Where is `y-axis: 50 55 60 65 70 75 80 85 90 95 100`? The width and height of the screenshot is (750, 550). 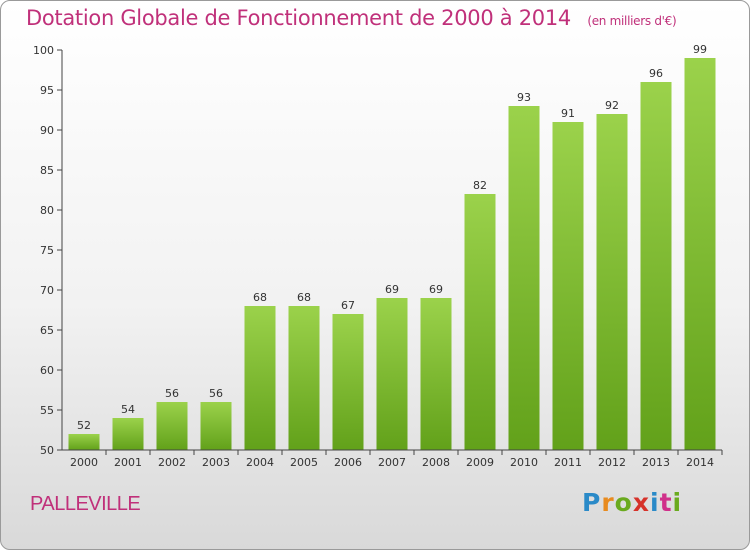 y-axis: 50 55 60 65 70 75 80 85 90 95 100 is located at coordinates (48, 250).